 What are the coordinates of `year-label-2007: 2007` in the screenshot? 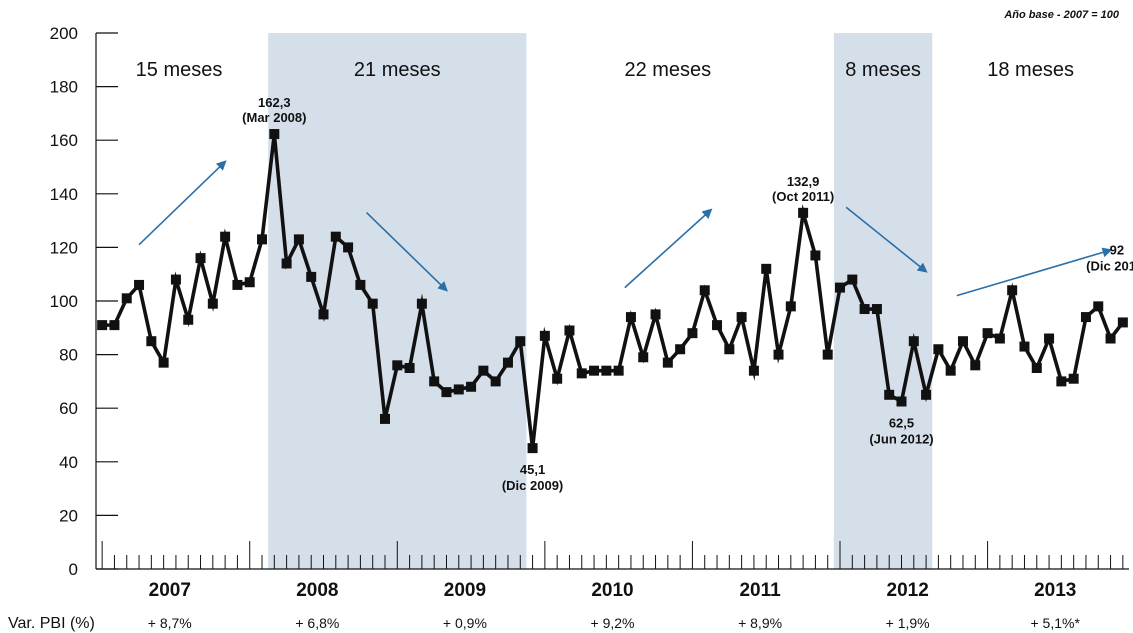 It's located at (170, 590).